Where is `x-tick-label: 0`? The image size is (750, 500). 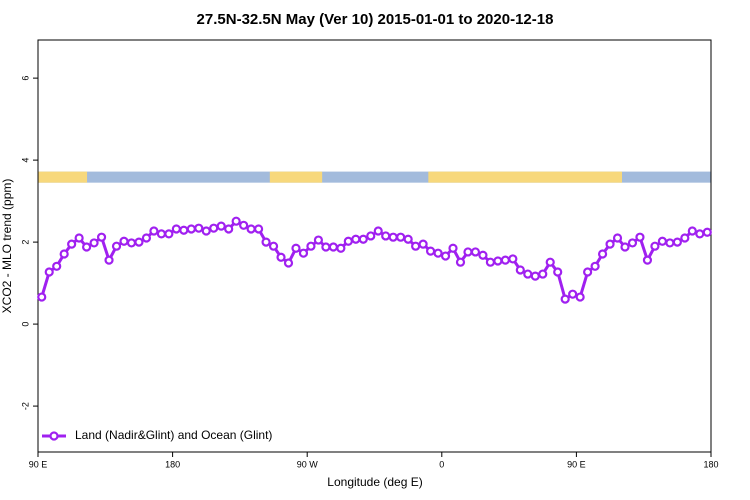
x-tick-label: 0 is located at coordinates (441, 464).